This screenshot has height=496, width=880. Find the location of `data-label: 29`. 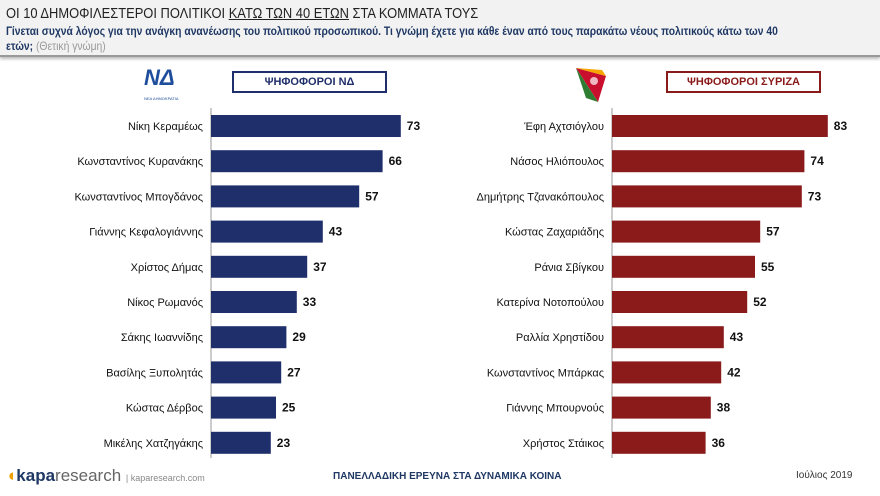

data-label: 29 is located at coordinates (299, 337).